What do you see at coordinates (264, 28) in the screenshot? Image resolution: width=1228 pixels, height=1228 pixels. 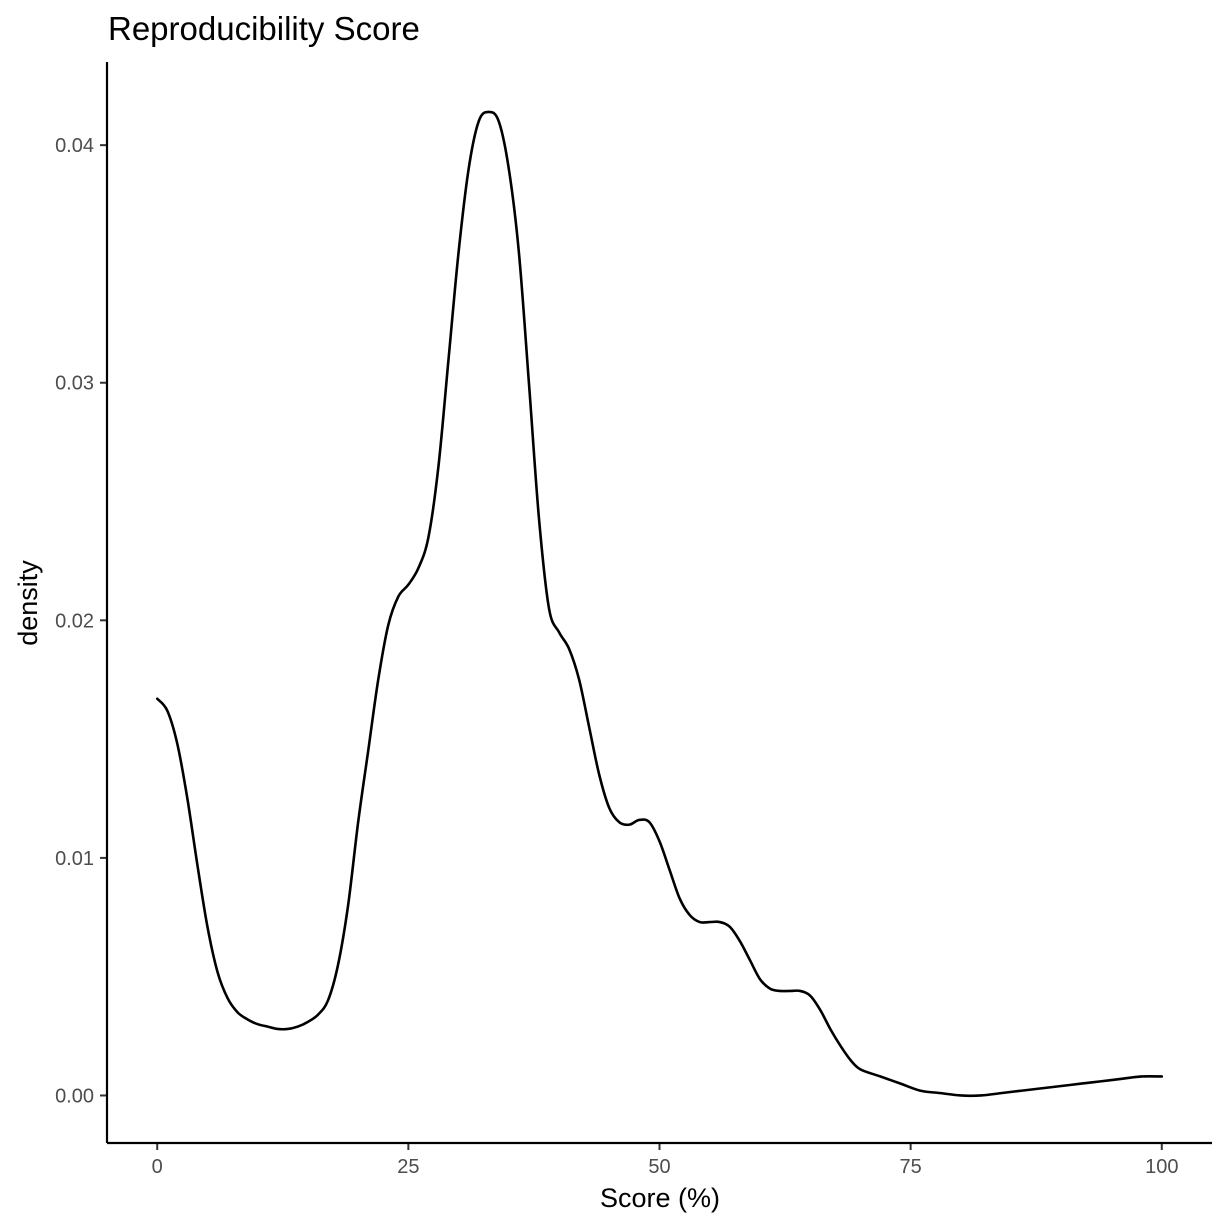 I see `chart-title: Reproducibility Score` at bounding box center [264, 28].